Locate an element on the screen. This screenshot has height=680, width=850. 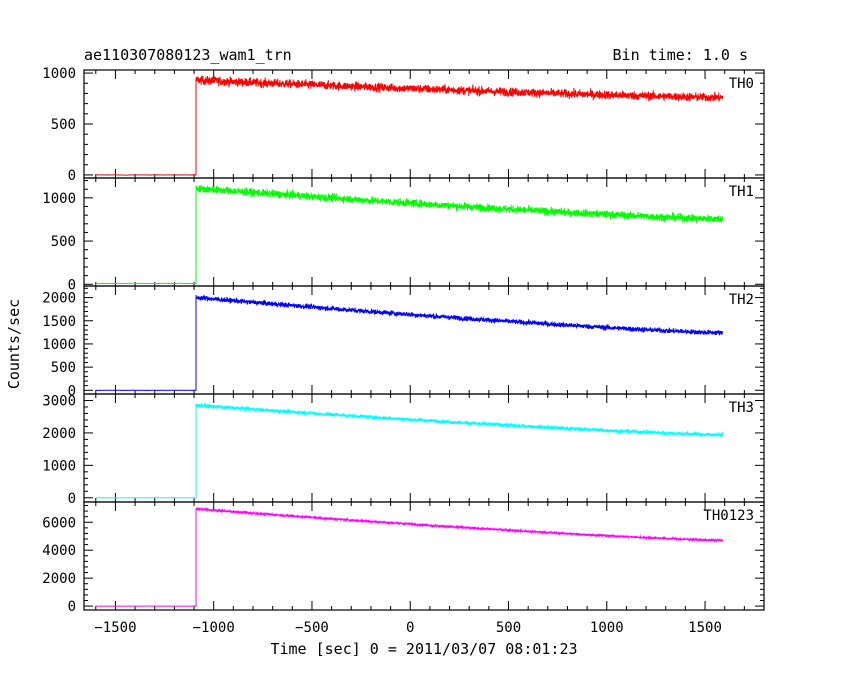
x-tick-label: 500 is located at coordinates (508, 628).